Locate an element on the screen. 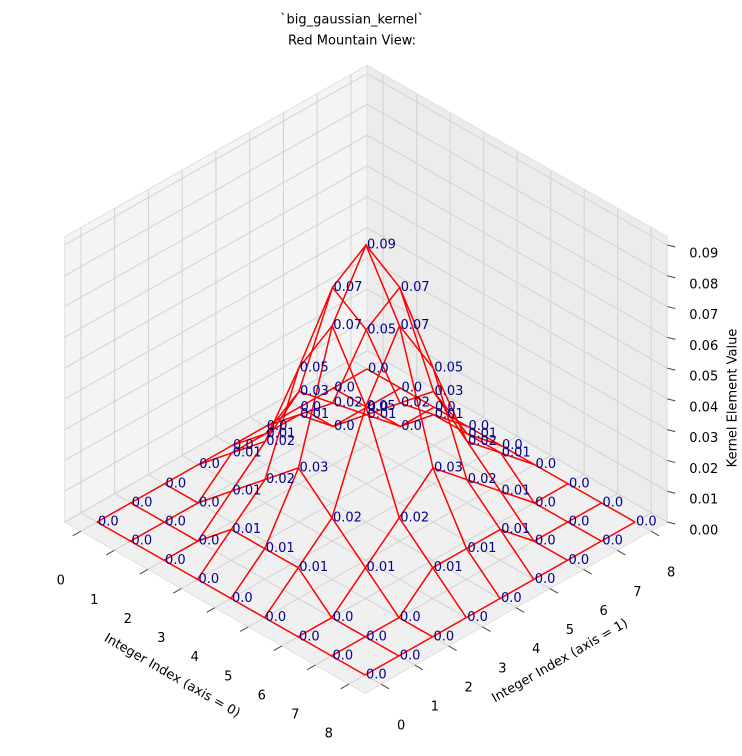  z-tick-label: 0.02 is located at coordinates (703, 469).